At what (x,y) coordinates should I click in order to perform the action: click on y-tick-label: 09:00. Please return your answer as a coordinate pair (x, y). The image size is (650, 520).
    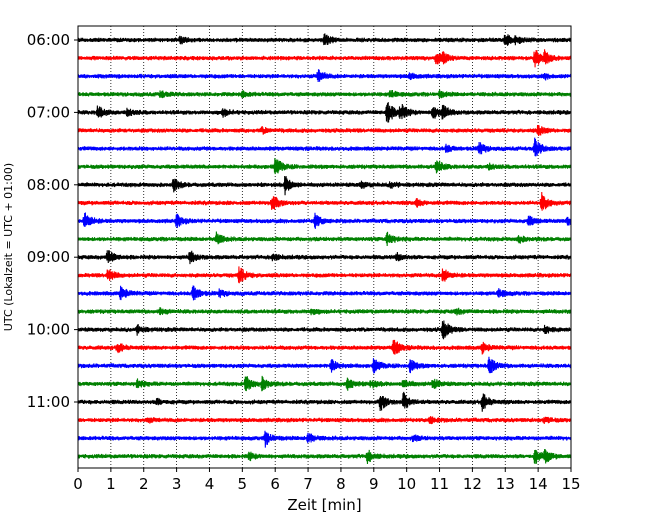
    Looking at the image, I should click on (48, 257).